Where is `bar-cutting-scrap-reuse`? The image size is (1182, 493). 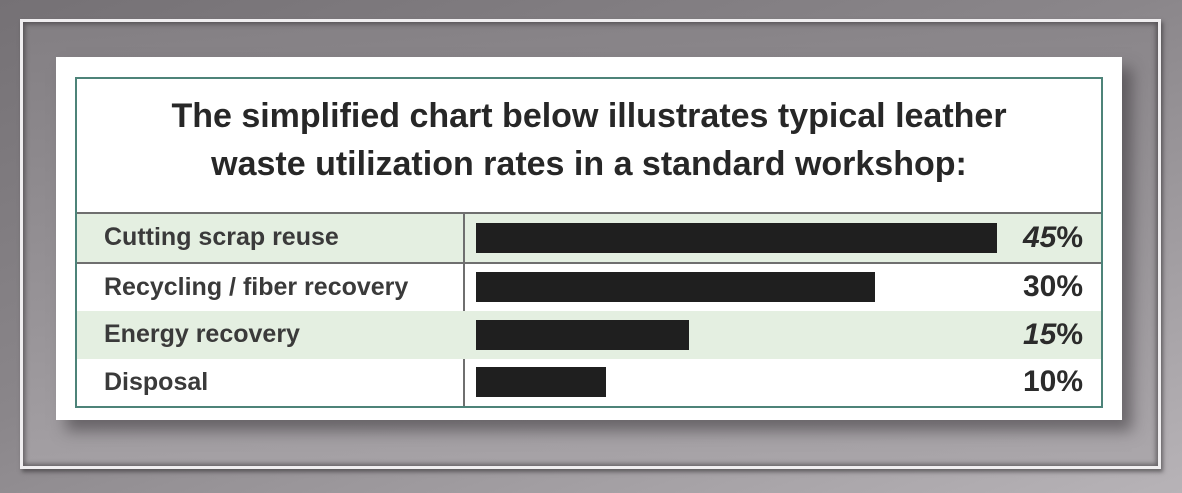 bar-cutting-scrap-reuse is located at coordinates (736, 237).